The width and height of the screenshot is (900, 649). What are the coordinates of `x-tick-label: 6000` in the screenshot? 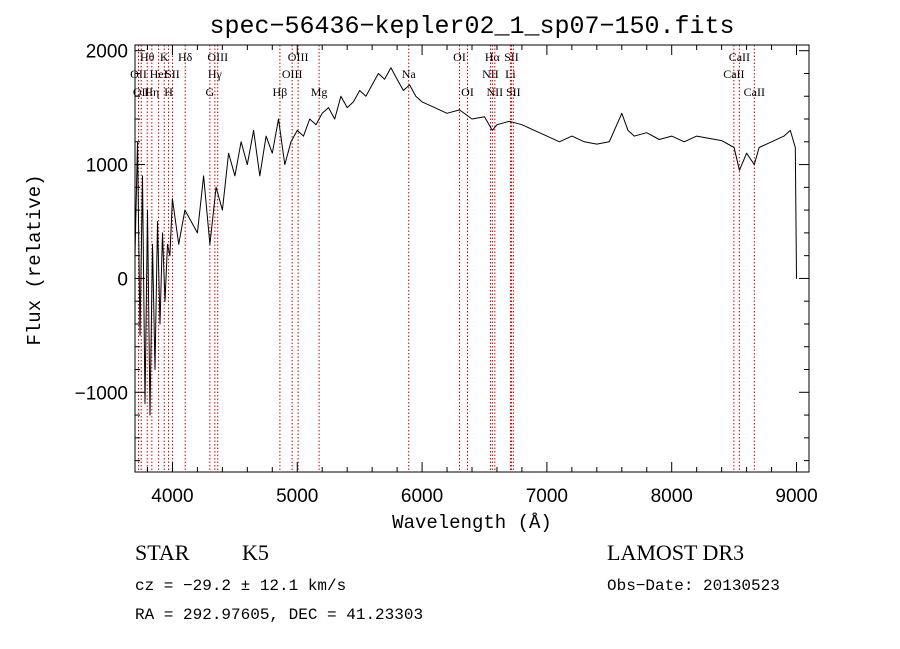 It's located at (422, 496).